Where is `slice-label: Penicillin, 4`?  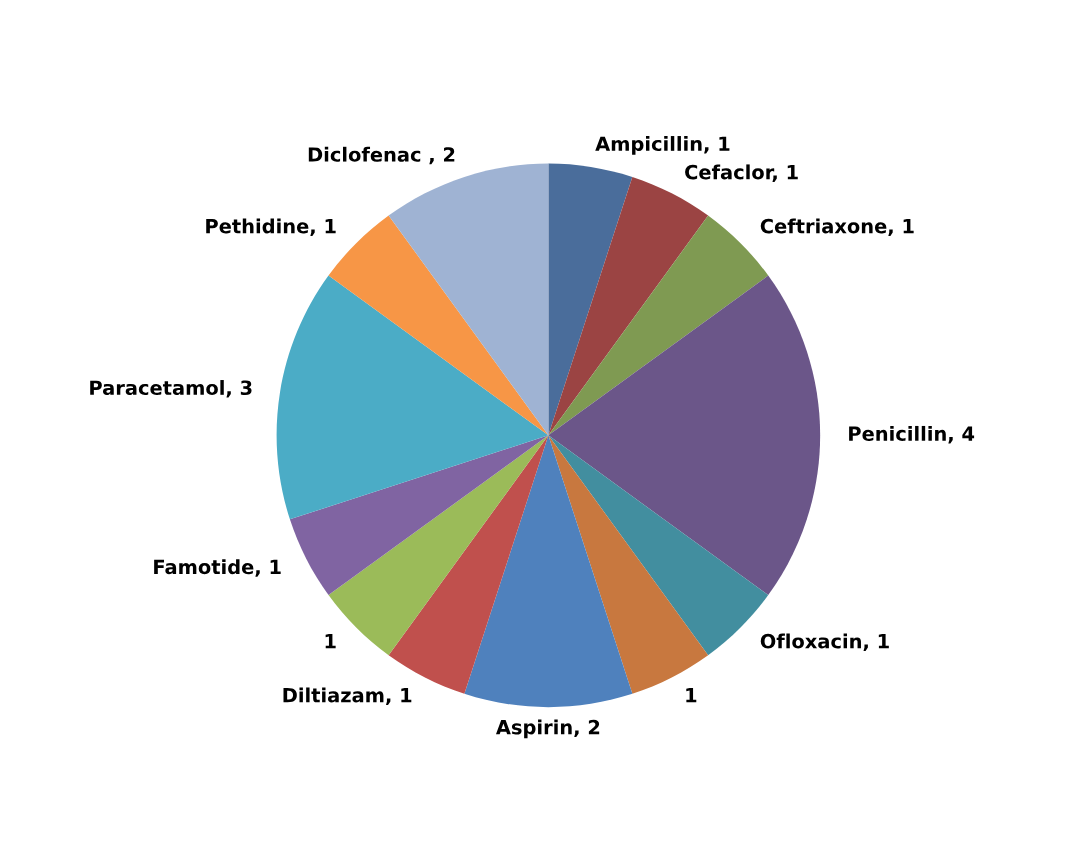 slice-label: Penicillin, 4 is located at coordinates (912, 434).